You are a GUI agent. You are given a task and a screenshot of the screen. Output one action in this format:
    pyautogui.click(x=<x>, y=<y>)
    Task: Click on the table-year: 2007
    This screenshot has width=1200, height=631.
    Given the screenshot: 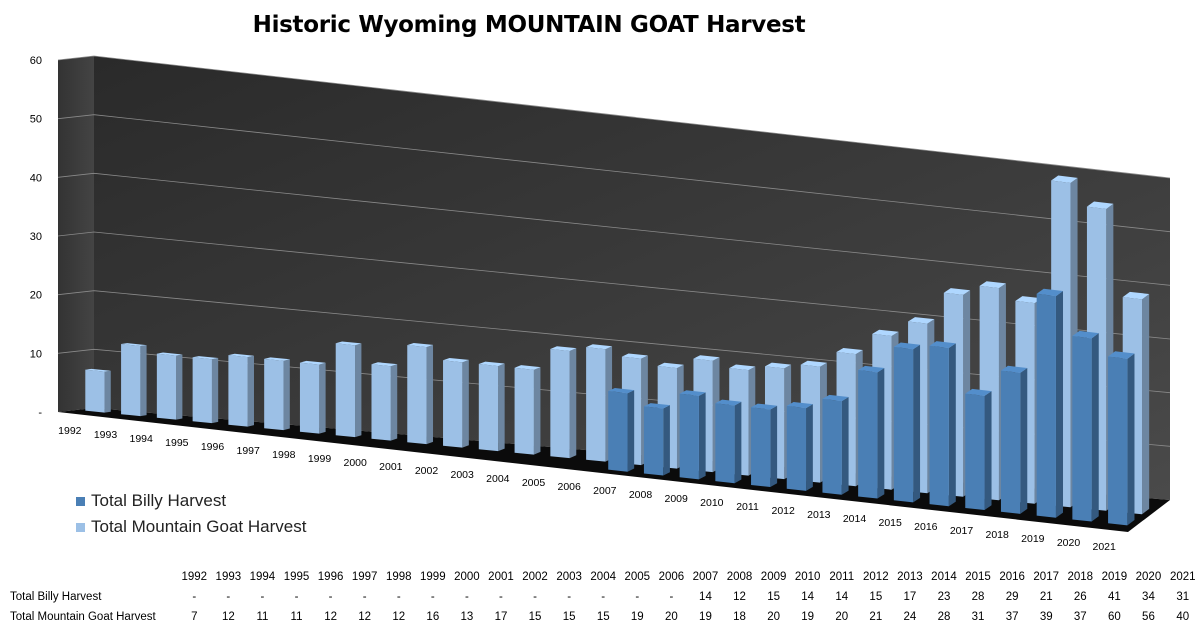 What is the action you would take?
    pyautogui.click(x=705, y=577)
    